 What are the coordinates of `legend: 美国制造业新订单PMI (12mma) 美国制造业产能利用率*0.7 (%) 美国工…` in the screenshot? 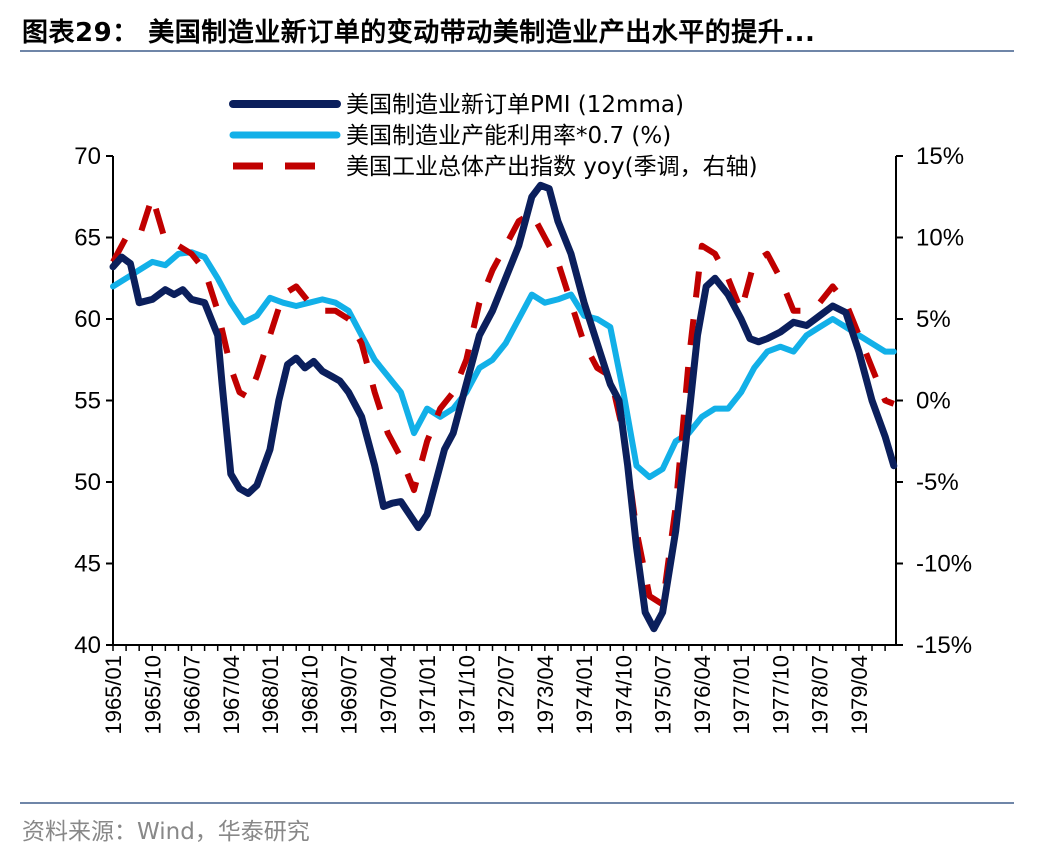 It's located at (493, 136).